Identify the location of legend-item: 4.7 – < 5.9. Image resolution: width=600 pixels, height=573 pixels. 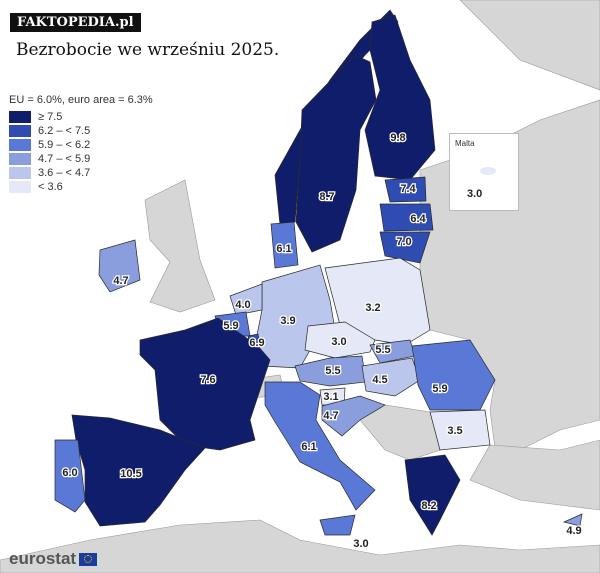
(81, 159).